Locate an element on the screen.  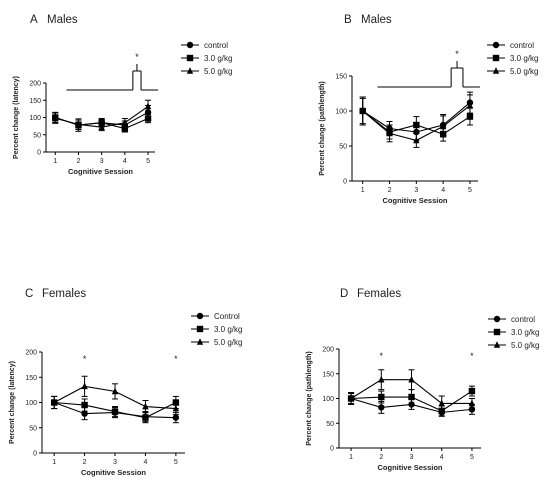
panel-title: Males is located at coordinates (376, 20).